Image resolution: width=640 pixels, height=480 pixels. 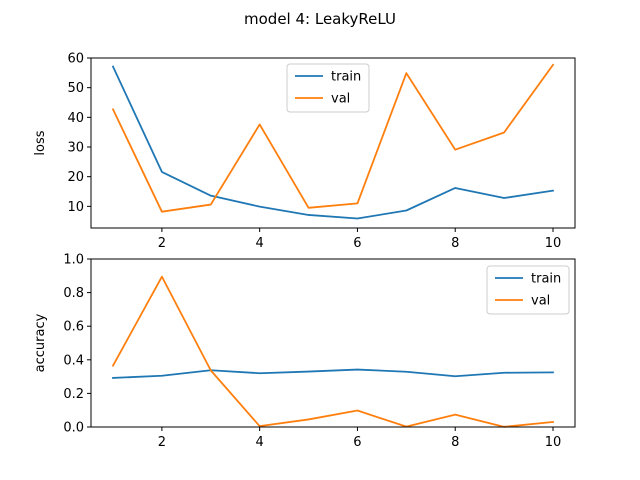 I want to click on accuracy-train-line, so click(x=333, y=373).